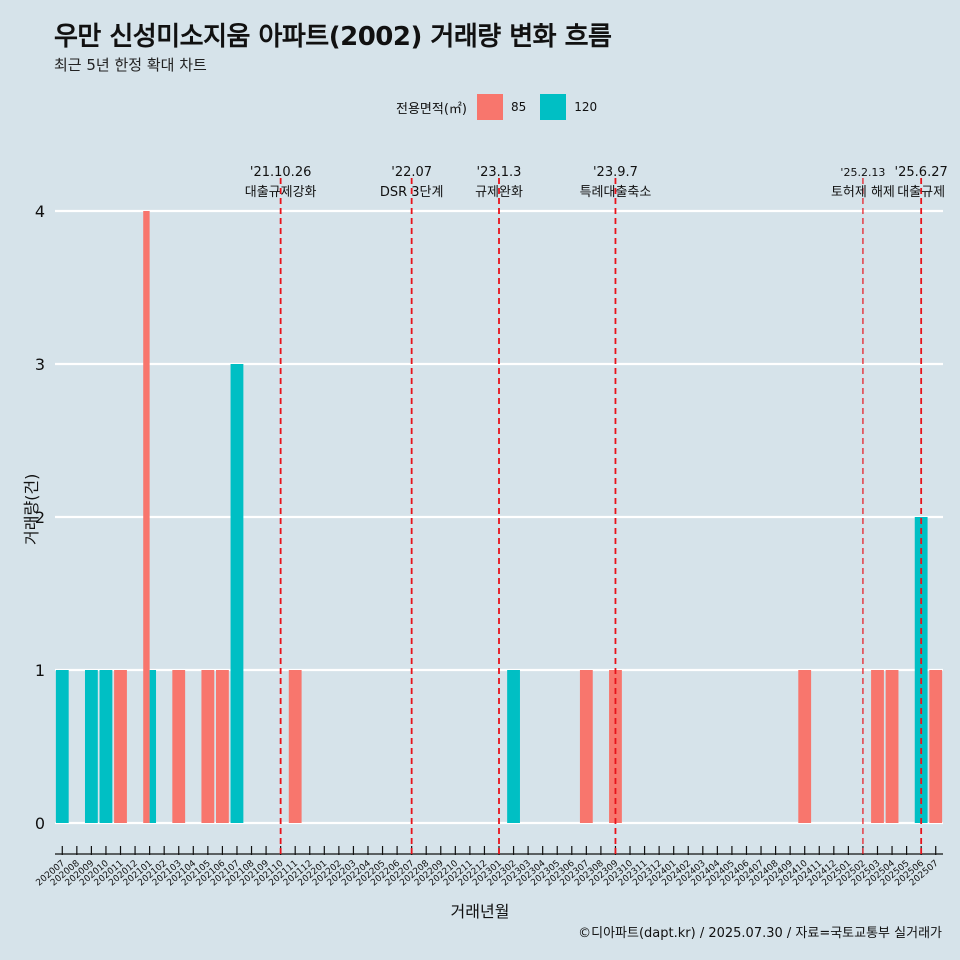 The height and width of the screenshot is (960, 960). I want to click on x-axis-label: 거래년월, so click(480, 911).